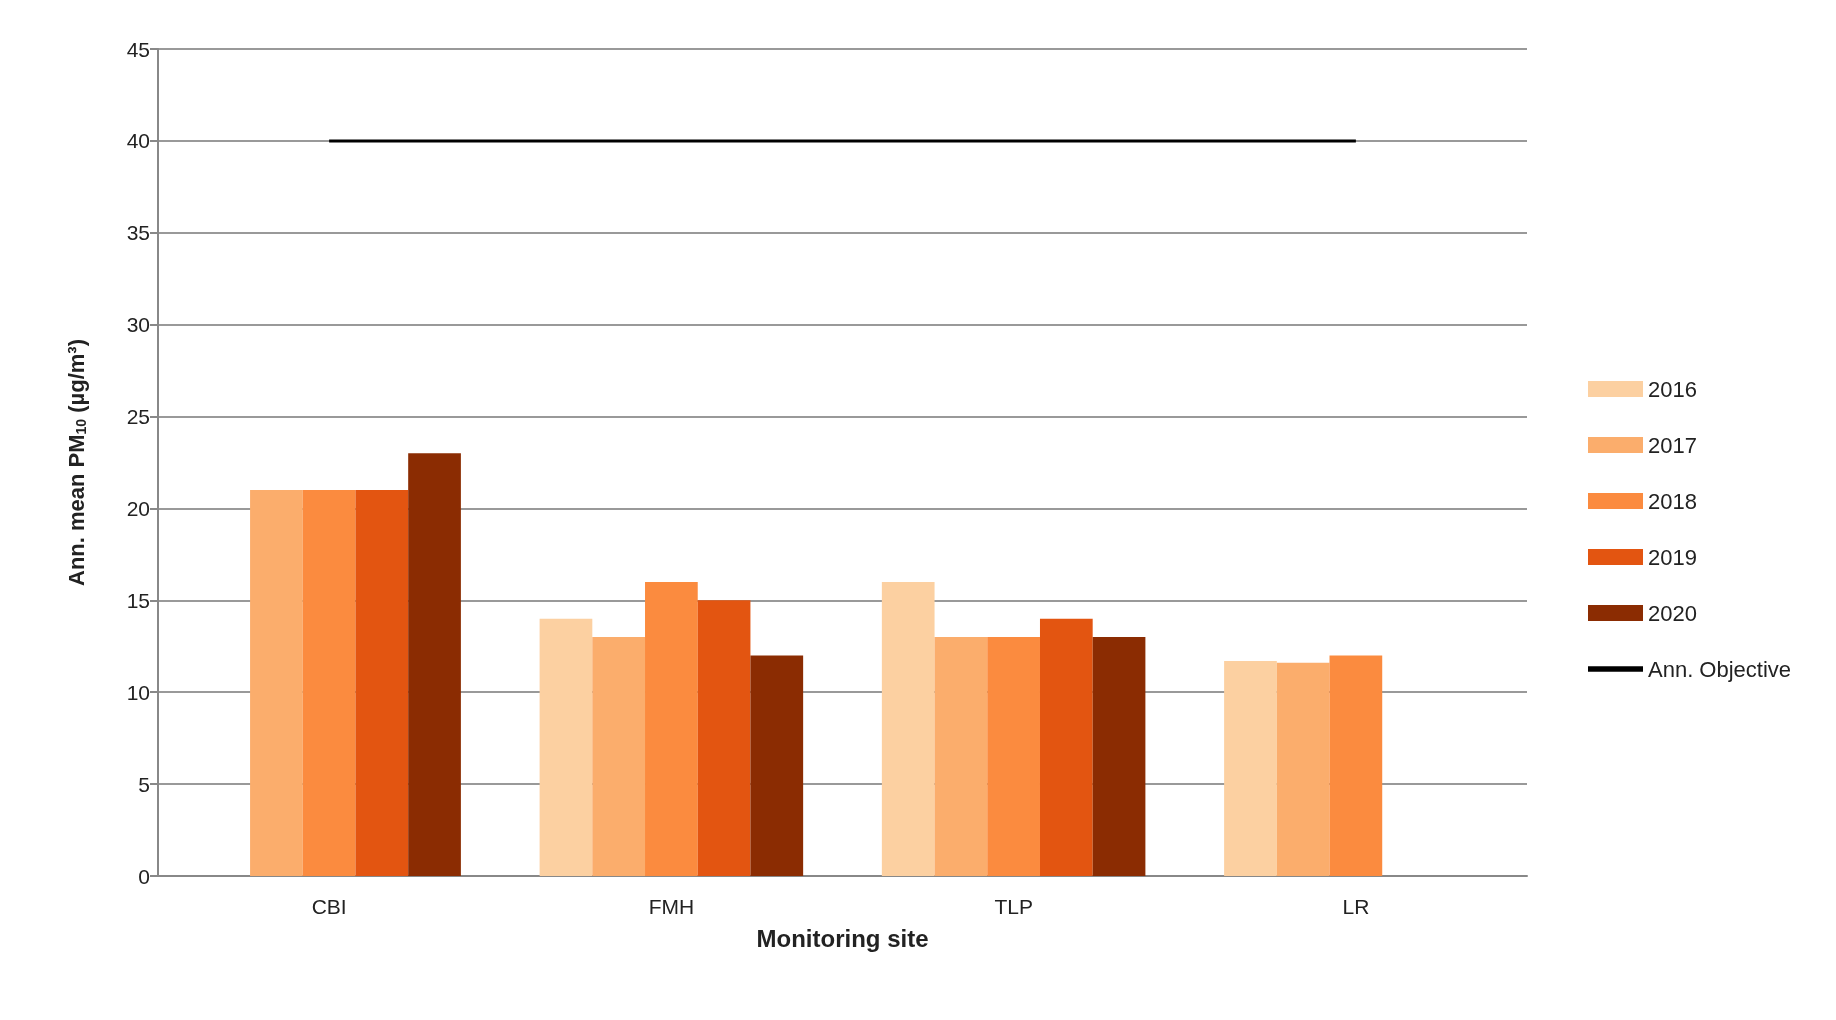  What do you see at coordinates (1672, 445) in the screenshot?
I see `legend-label: 2017` at bounding box center [1672, 445].